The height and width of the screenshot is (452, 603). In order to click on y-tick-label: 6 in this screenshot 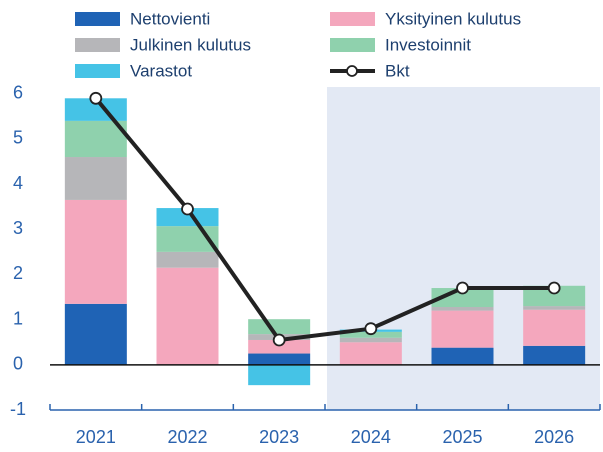, I will do `click(18, 93)`.